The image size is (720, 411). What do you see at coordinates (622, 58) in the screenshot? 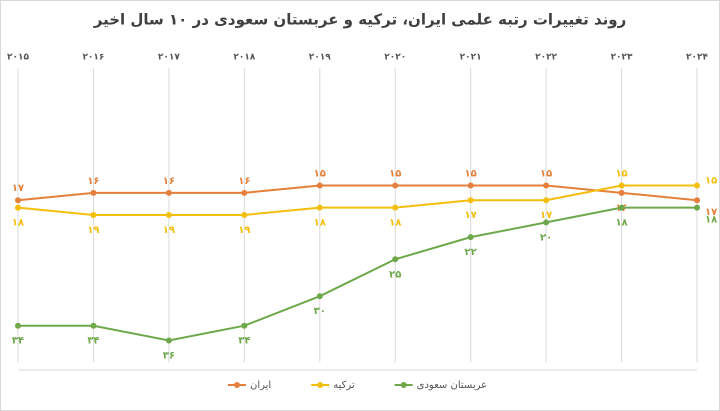
I see `x-tick-label: ۲۰۲۳` at bounding box center [622, 58].